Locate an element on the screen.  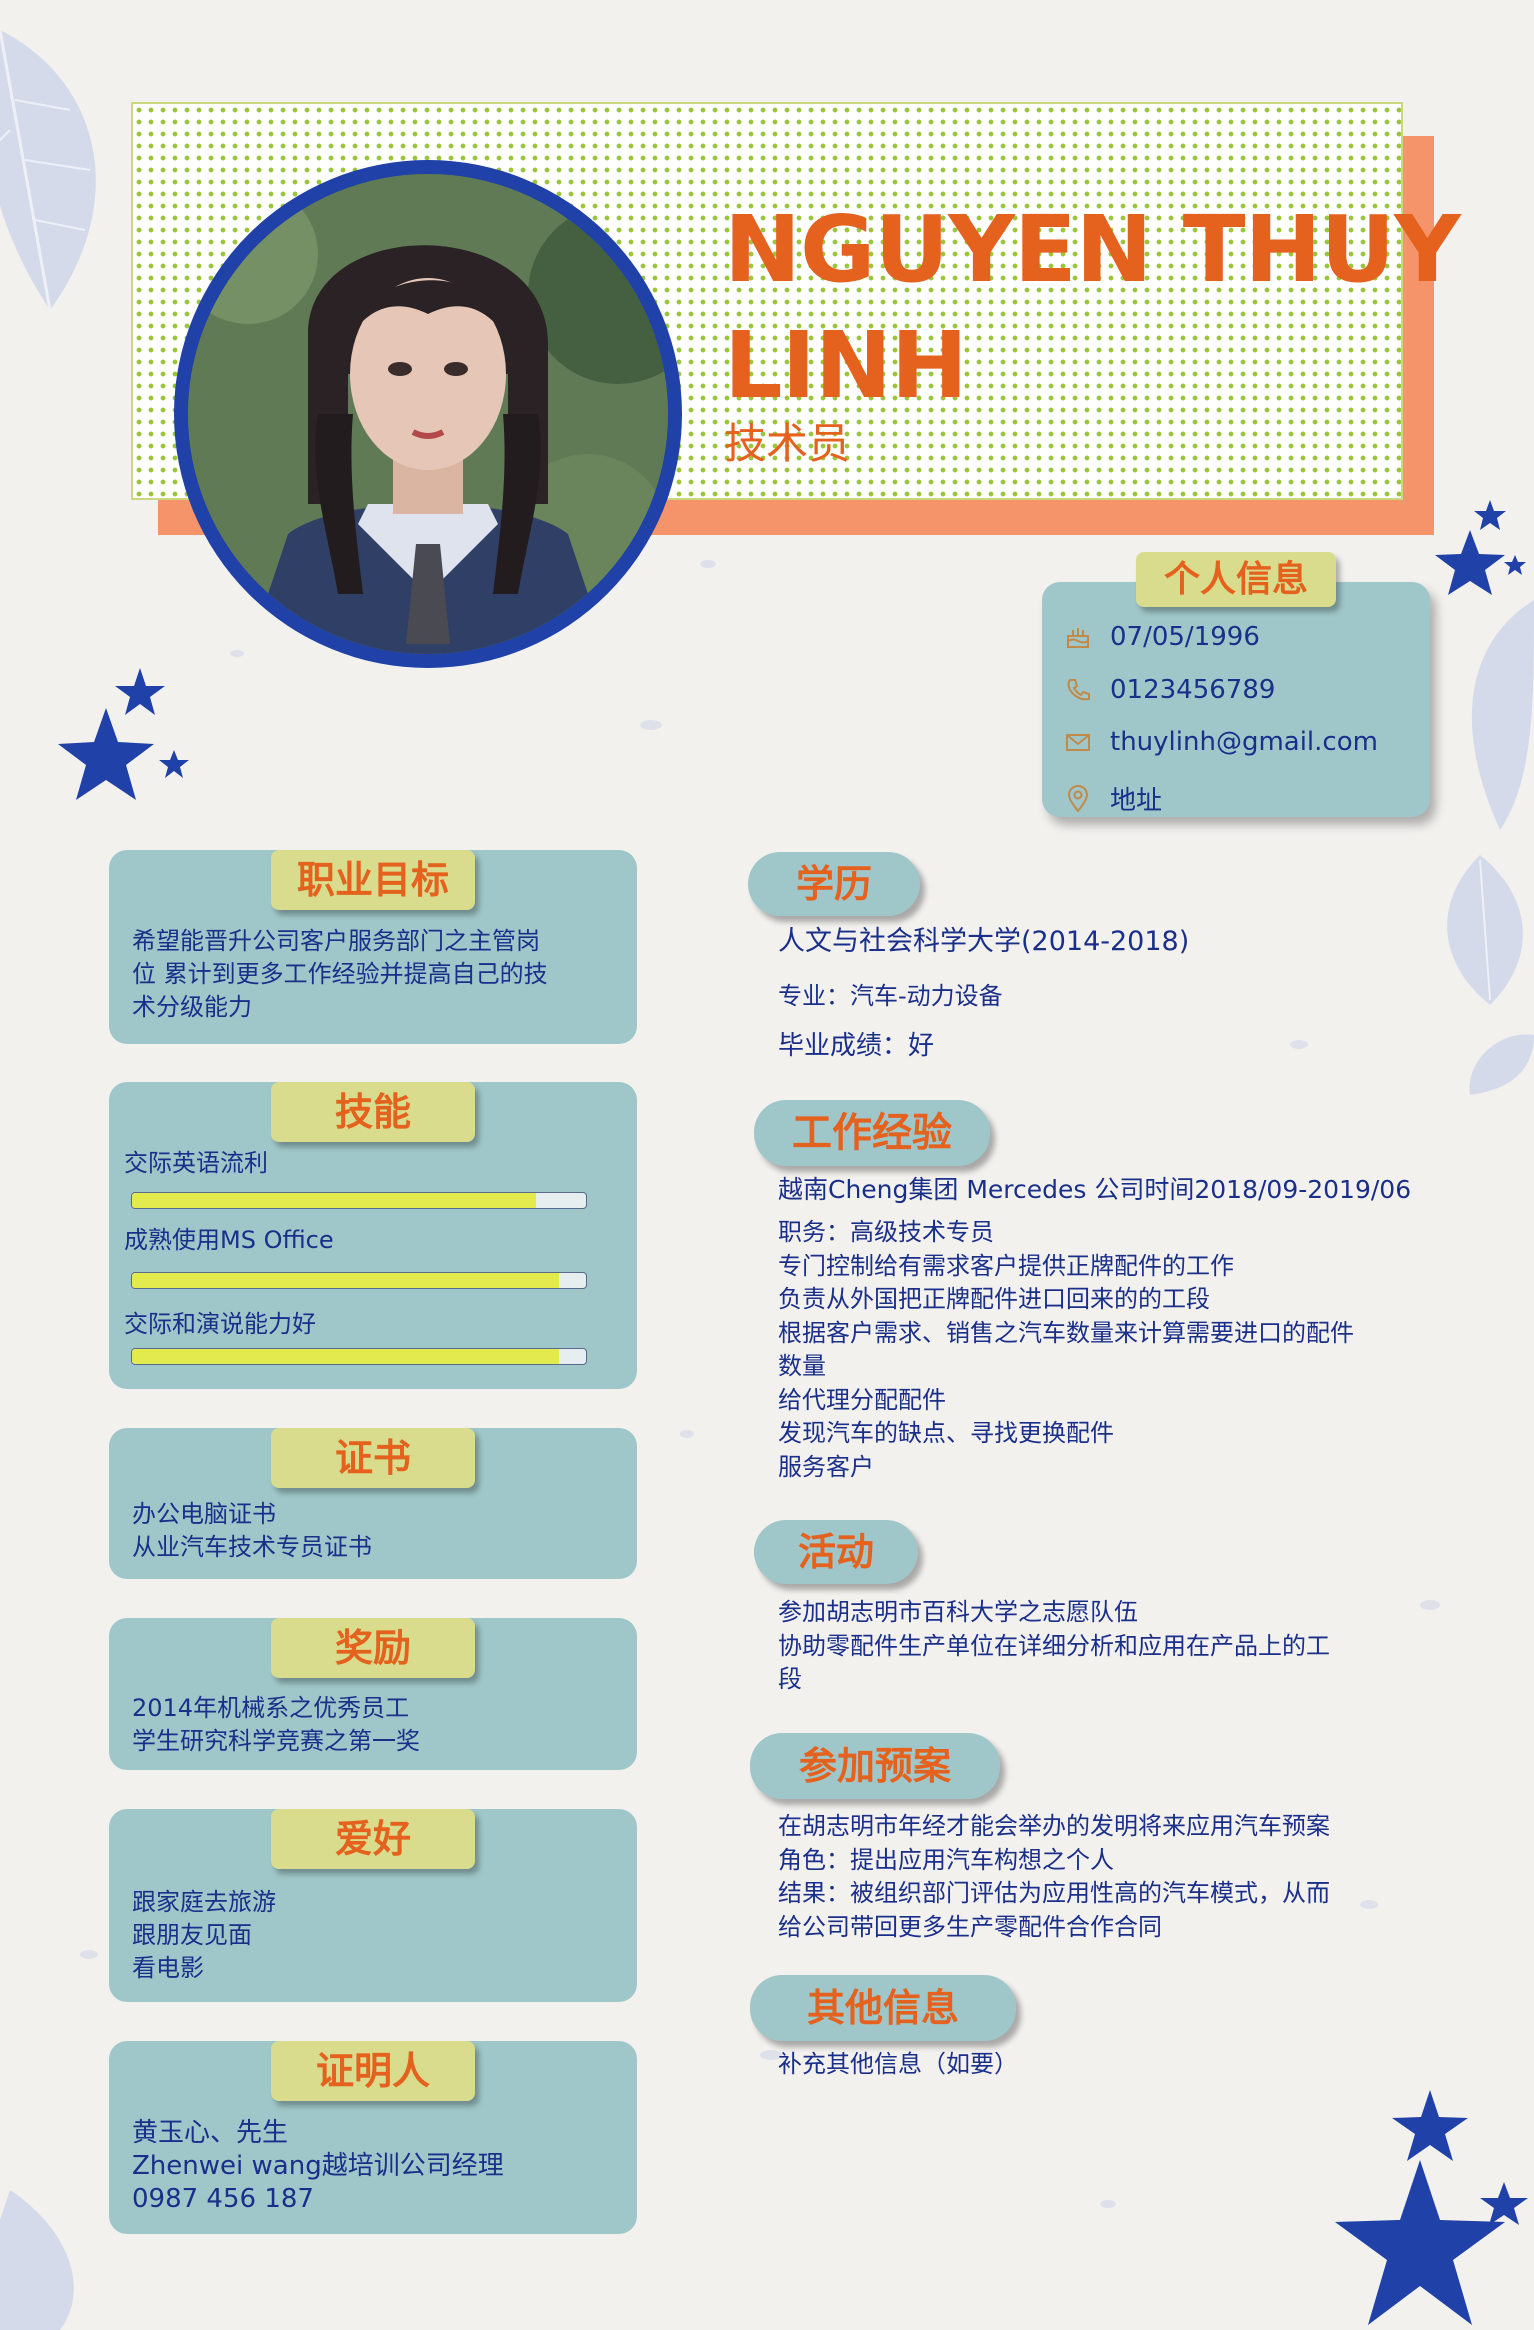
leaf-decoration-right-small is located at coordinates (1501, 1064).